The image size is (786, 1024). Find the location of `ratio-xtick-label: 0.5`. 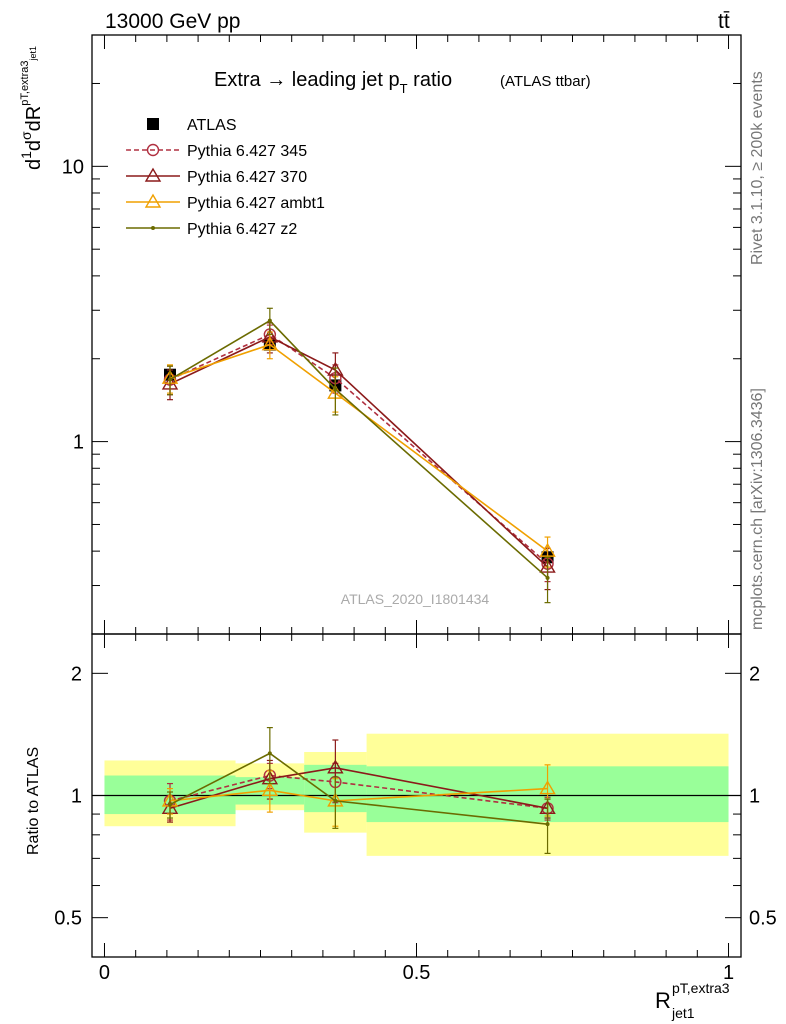

ratio-xtick-label: 0.5 is located at coordinates (417, 973).